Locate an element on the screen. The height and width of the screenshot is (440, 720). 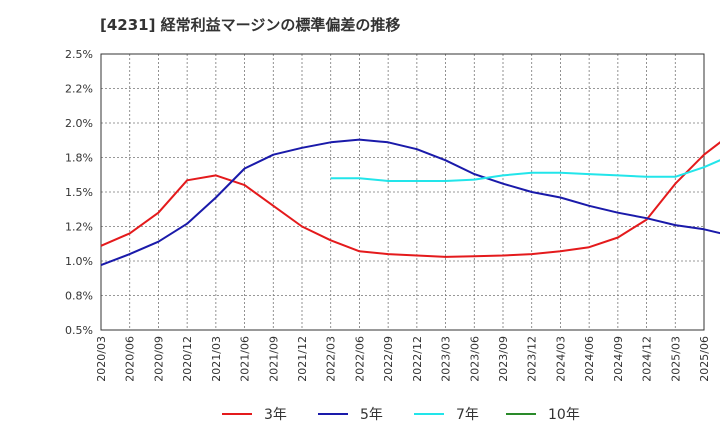
x-tick-label: 2020/06 is located at coordinates (130, 359).